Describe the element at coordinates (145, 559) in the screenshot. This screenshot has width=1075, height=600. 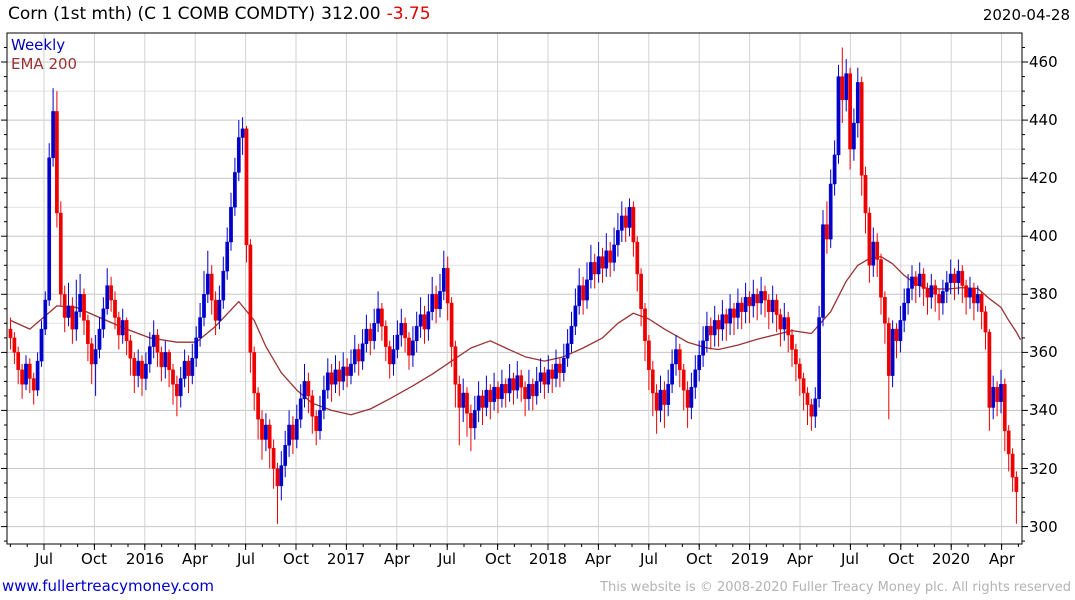
I see `x-tick-label: 2016` at that location.